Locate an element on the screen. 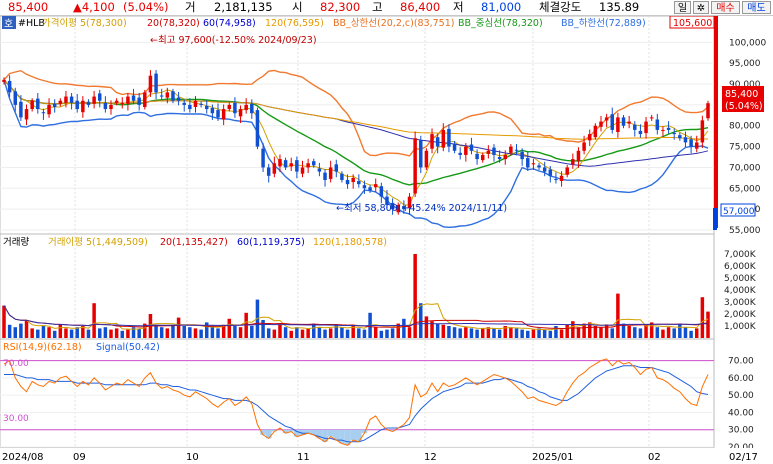  period-day-button: 일 is located at coordinates (682, 7).